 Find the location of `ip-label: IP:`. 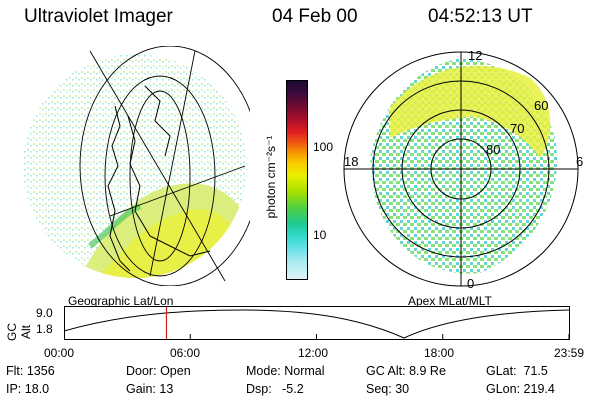

ip-label: IP: is located at coordinates (14, 389).